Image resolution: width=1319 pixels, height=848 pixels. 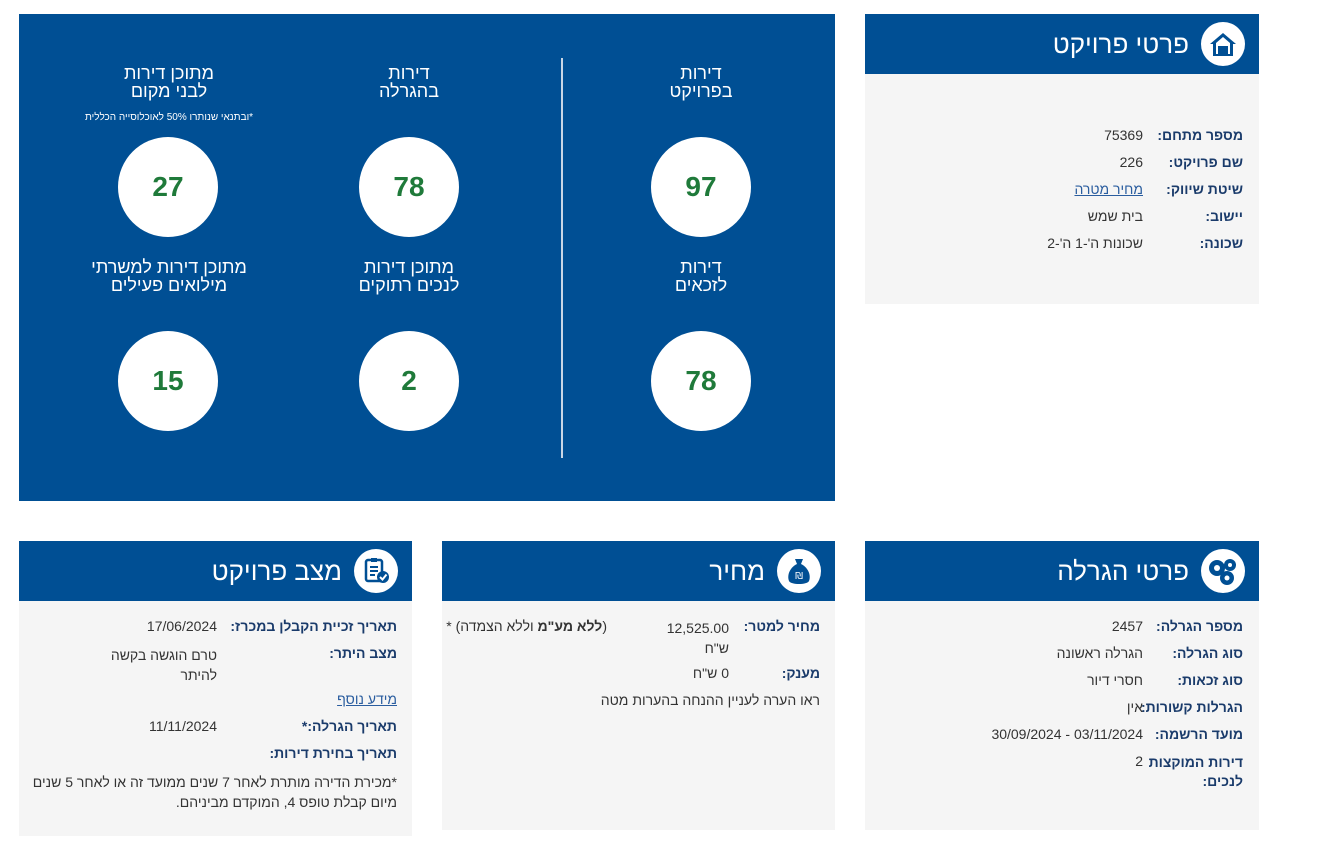 I want to click on label-lottery-date: תאריך הגרלה:*, so click(x=349, y=726).